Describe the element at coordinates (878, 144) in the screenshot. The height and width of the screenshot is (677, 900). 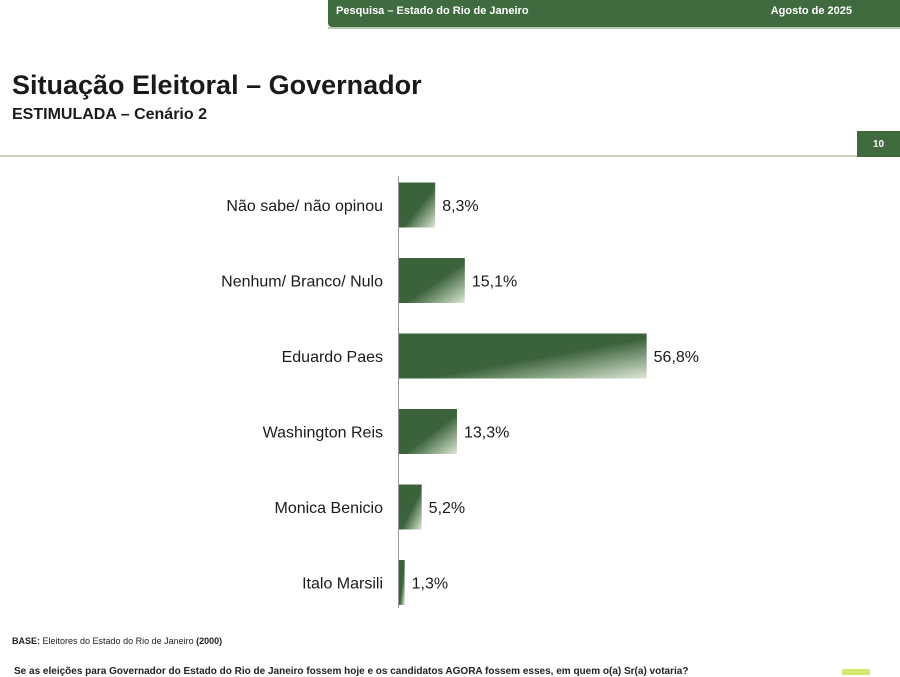
I see `page-number-badge: 10` at that location.